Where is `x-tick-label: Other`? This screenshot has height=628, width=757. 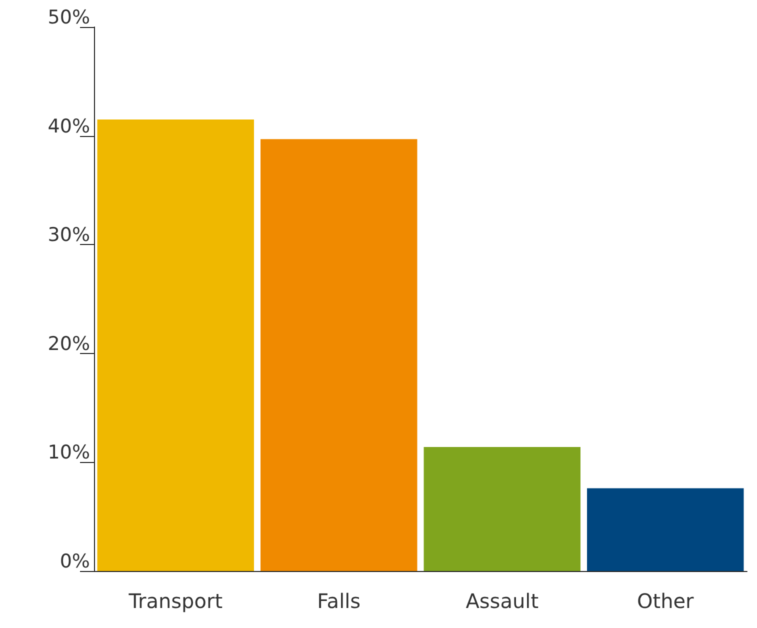 x-tick-label: Other is located at coordinates (665, 601).